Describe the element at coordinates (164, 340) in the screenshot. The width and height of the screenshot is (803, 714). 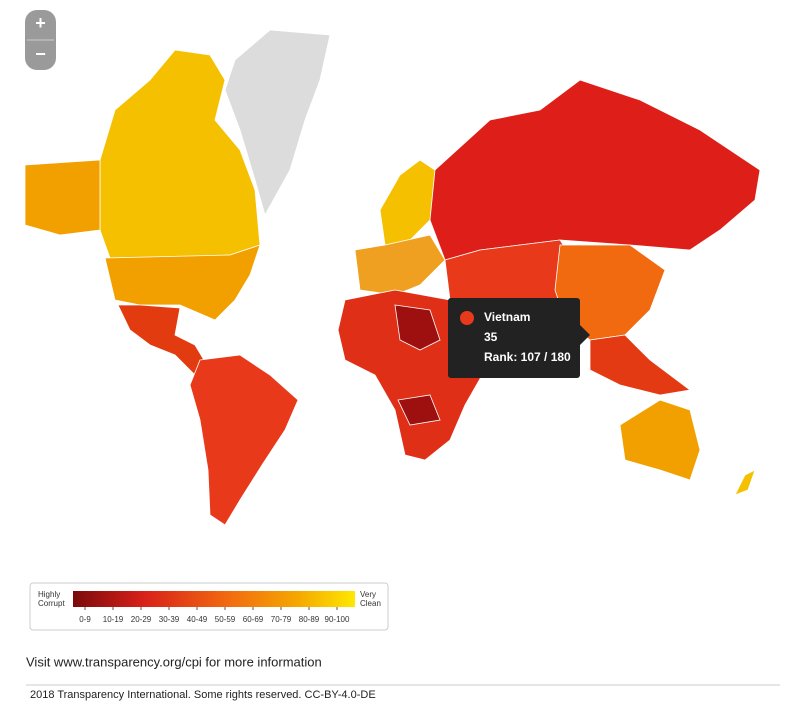
I see `central-america` at that location.